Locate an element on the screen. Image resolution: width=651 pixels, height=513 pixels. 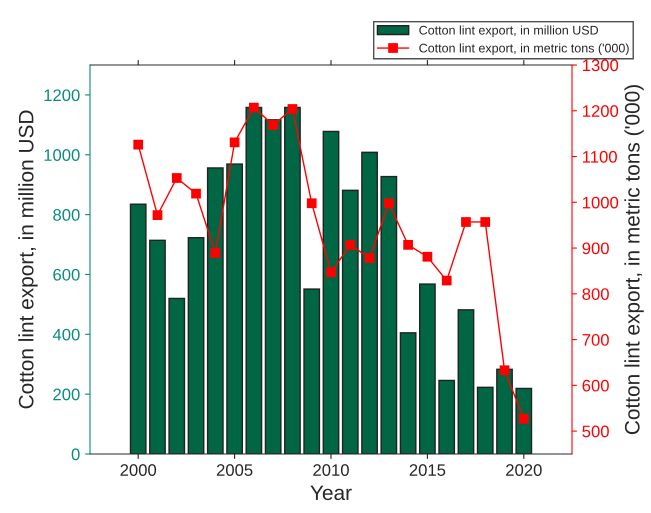
y2-tick-label: 600 is located at coordinates (595, 386).